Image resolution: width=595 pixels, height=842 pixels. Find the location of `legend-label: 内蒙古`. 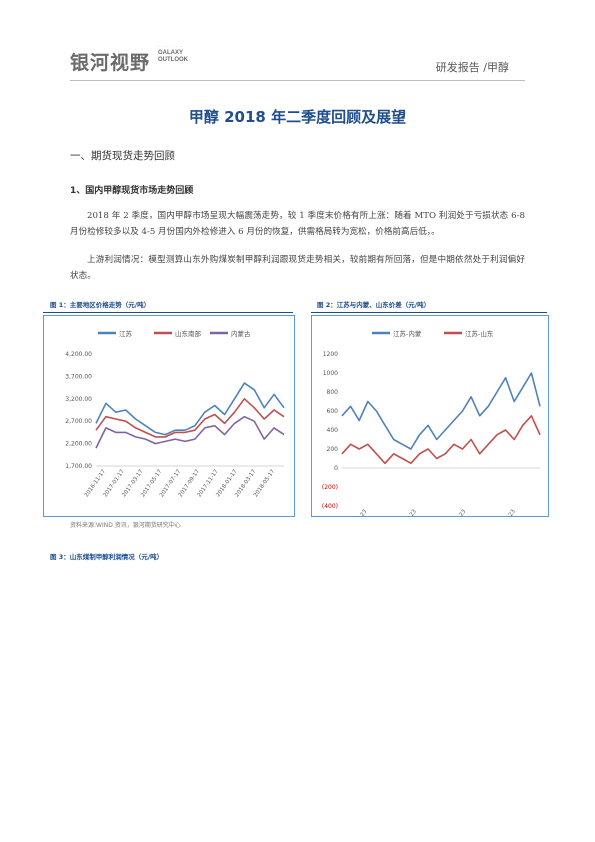

legend-label: 内蒙古 is located at coordinates (241, 333).